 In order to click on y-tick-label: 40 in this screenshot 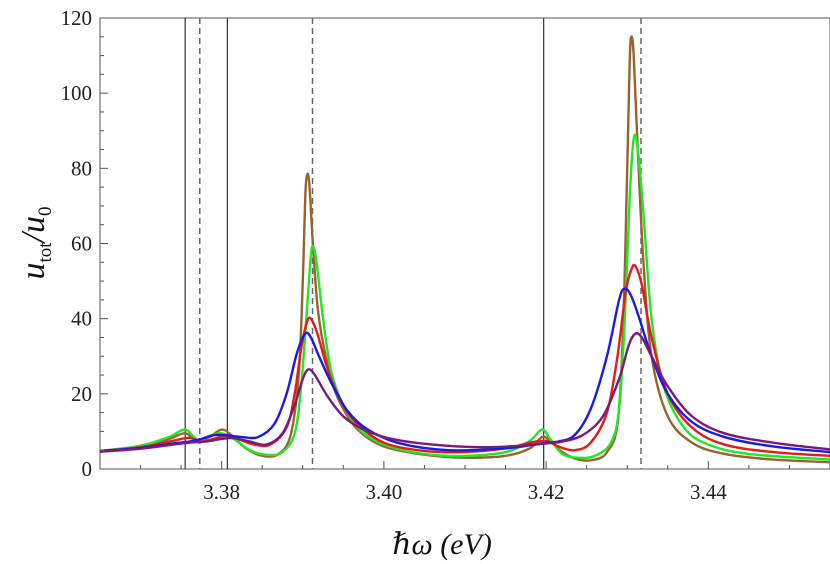, I will do `click(81, 319)`.